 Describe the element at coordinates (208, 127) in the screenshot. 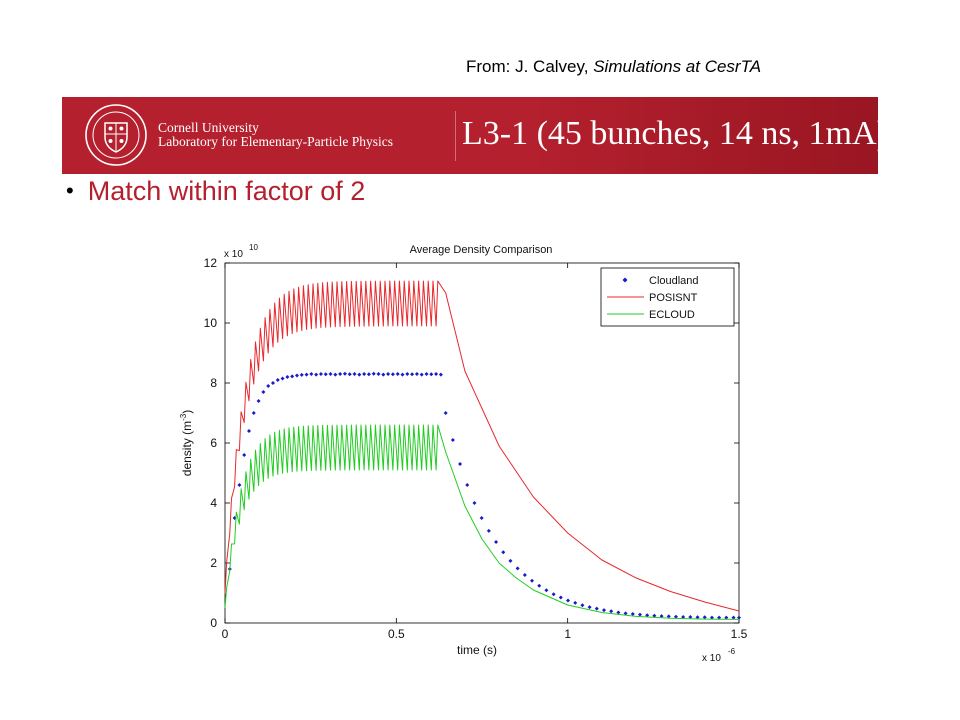

I see `university-label: Cornell University` at that location.